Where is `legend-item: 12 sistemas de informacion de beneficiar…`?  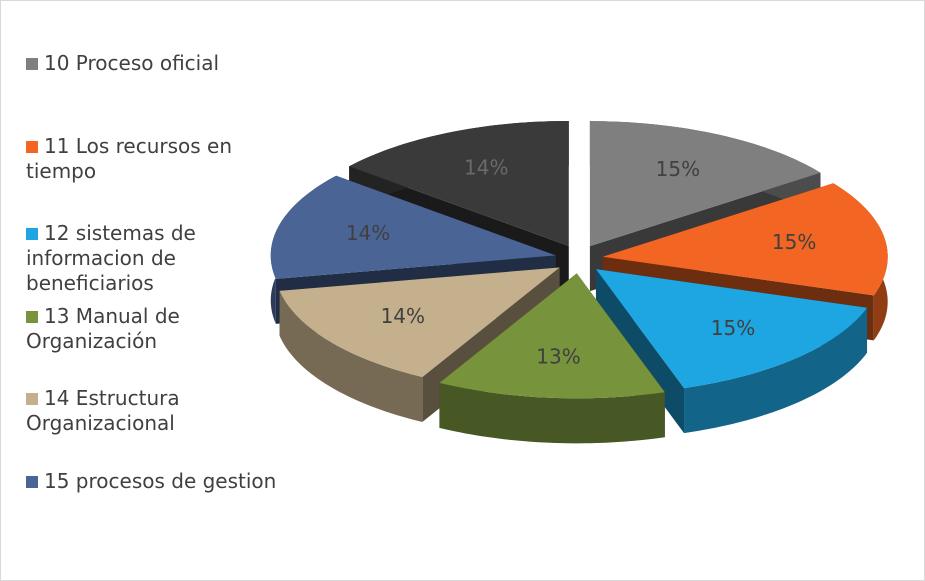 legend-item: 12 sistemas de informacion de beneficiar… is located at coordinates (131, 258).